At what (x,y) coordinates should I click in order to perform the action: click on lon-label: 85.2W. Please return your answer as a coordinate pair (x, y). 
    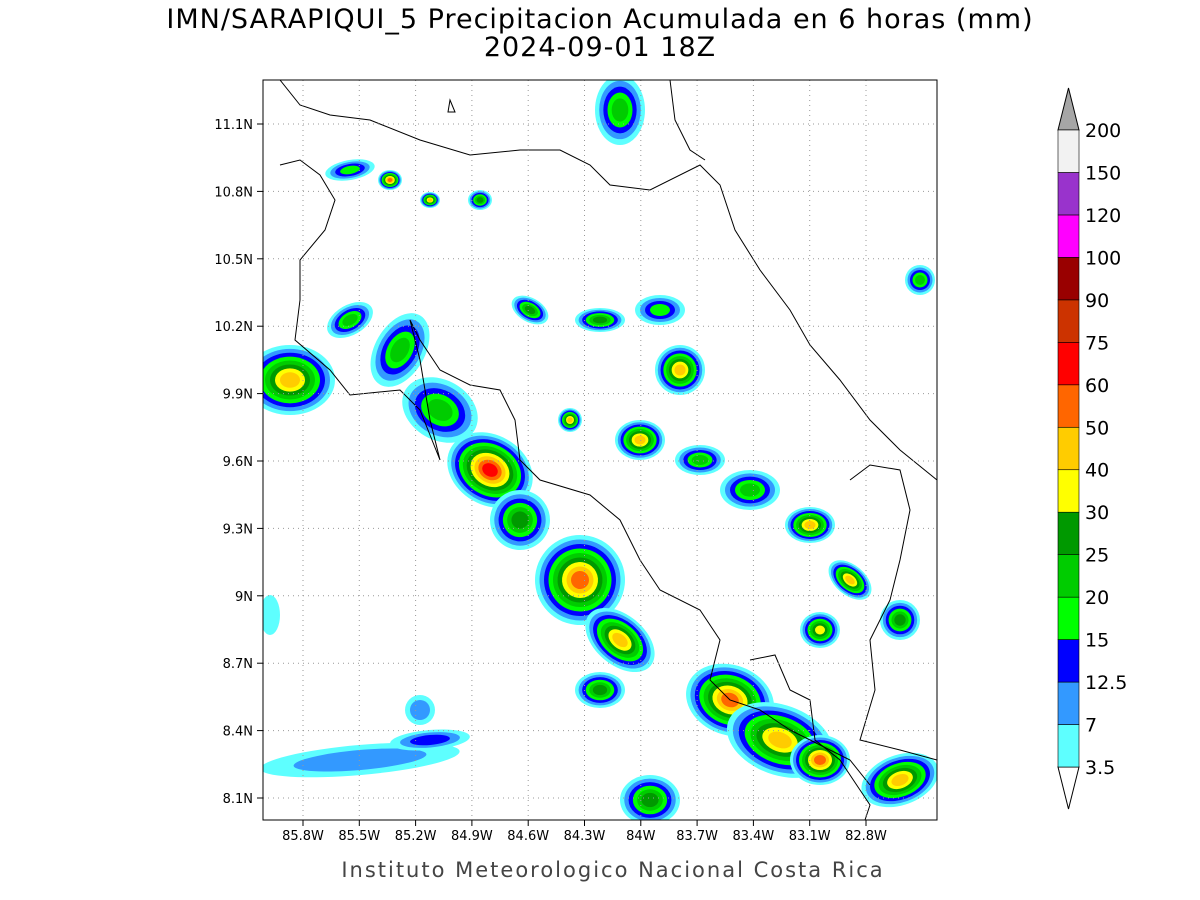
    Looking at the image, I should click on (416, 836).